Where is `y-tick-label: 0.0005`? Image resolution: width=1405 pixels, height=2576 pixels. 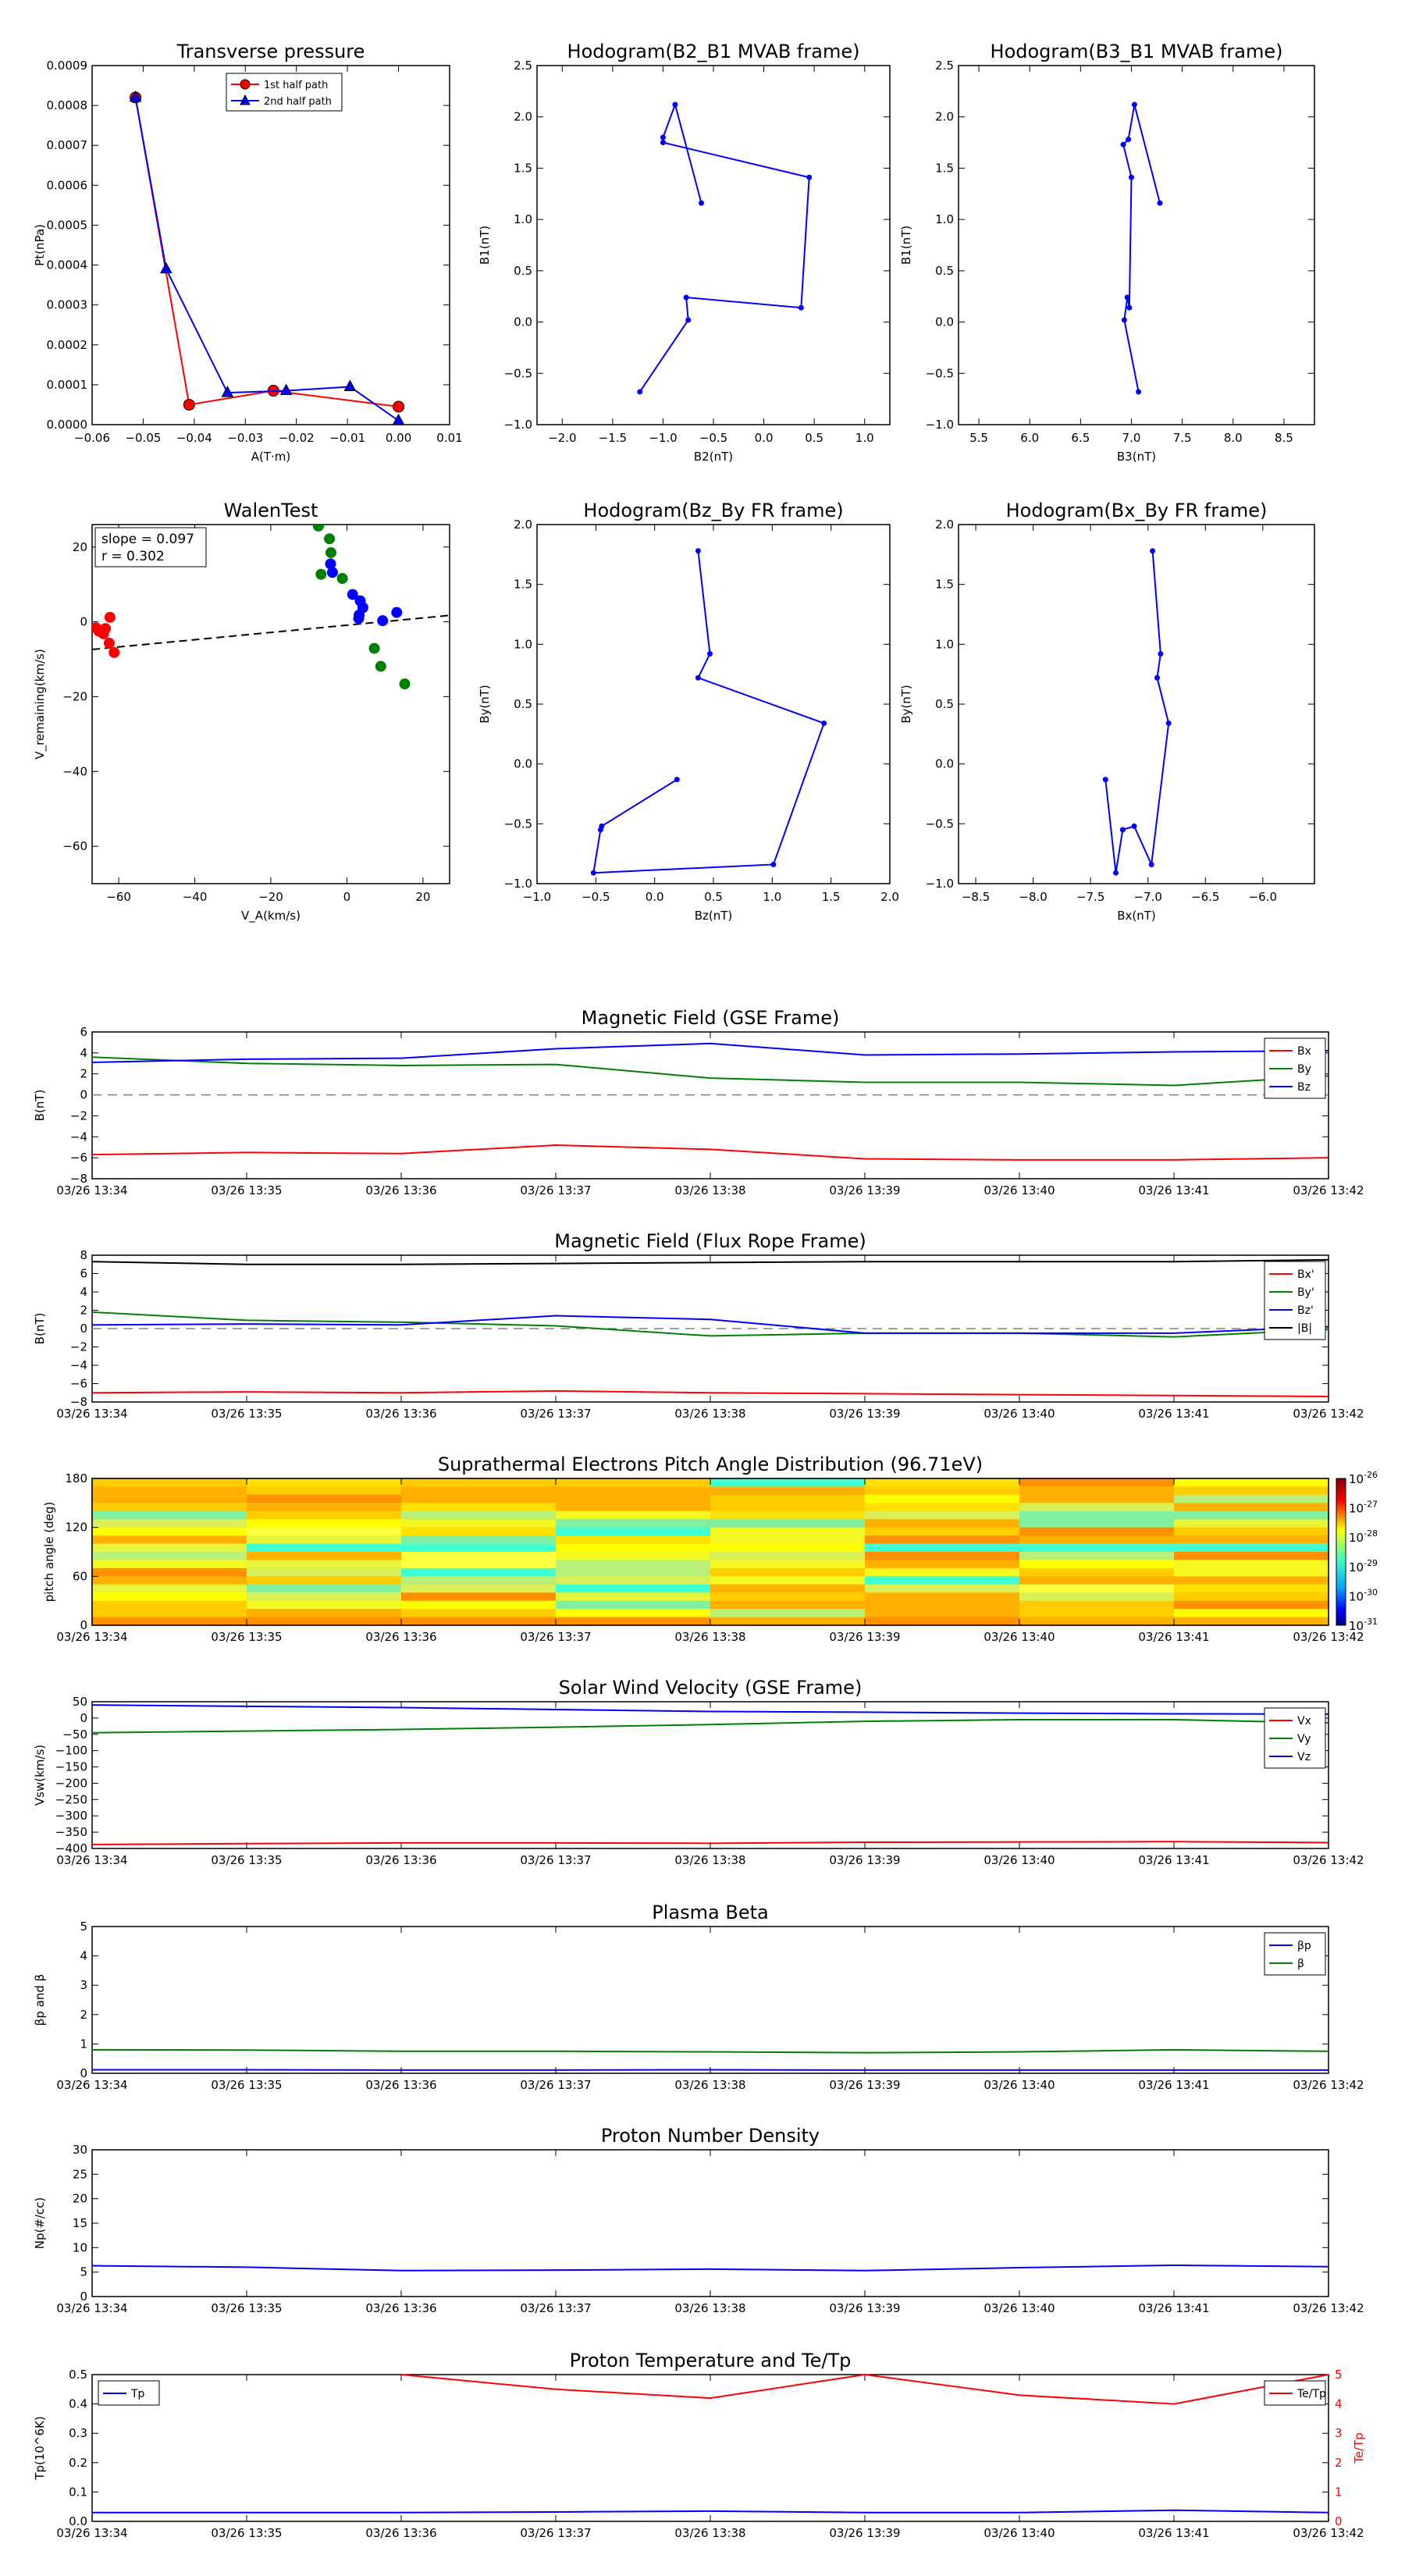
y-tick-label: 0.0005 is located at coordinates (68, 225).